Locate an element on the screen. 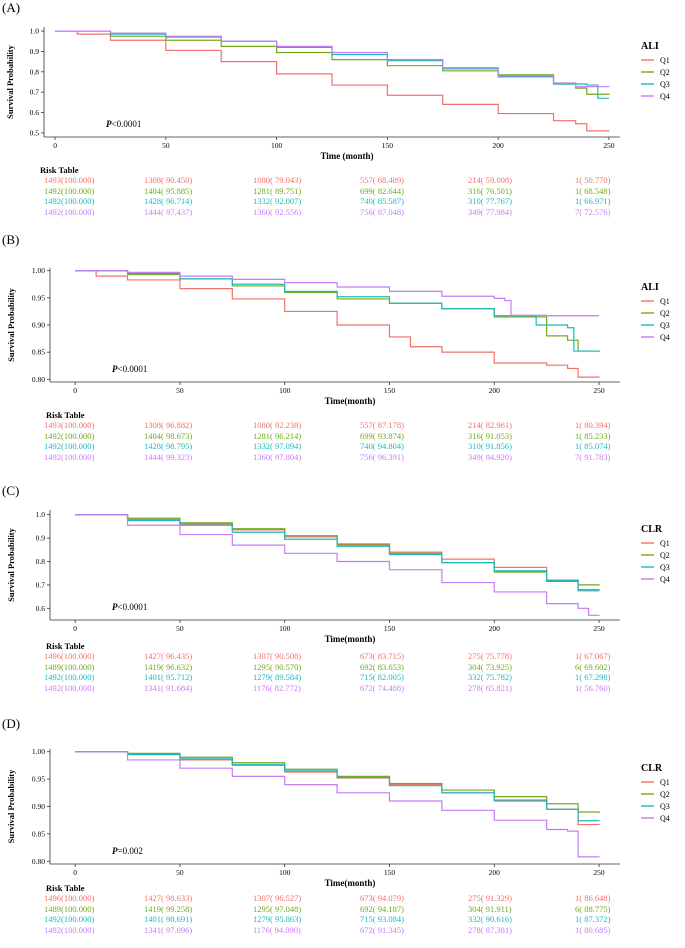  risk-cell: 740( 94.804) is located at coordinates (382, 446).